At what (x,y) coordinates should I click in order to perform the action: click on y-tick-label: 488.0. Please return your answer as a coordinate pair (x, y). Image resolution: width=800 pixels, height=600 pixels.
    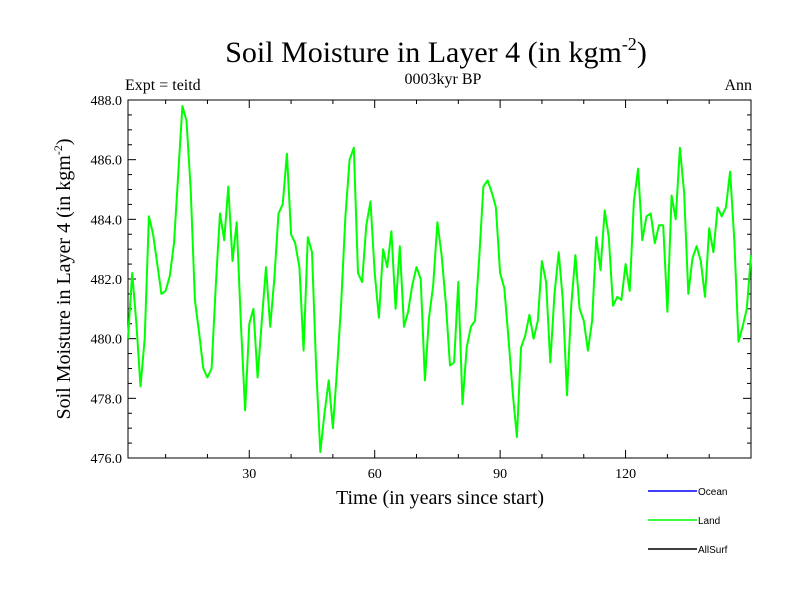
    Looking at the image, I should click on (107, 101).